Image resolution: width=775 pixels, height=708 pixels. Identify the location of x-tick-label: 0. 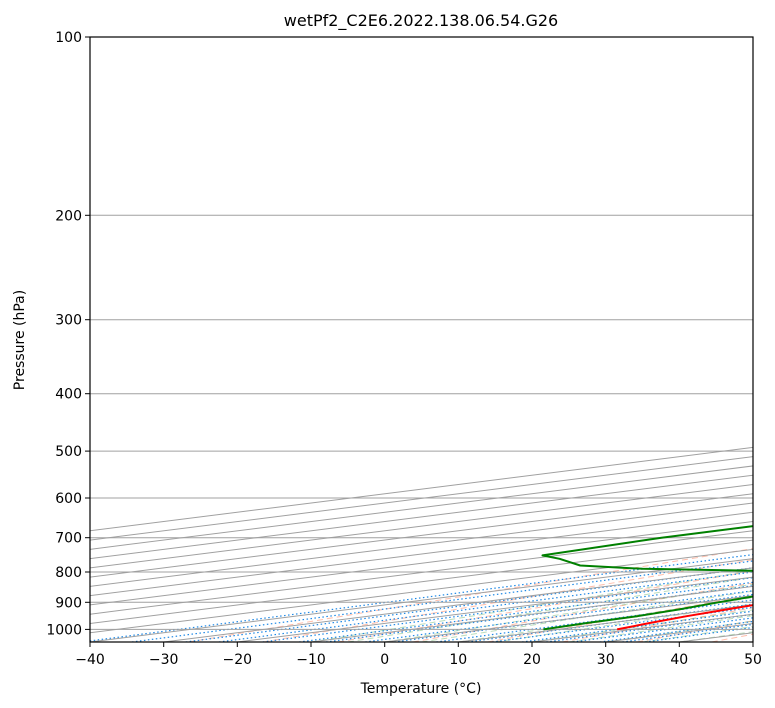
(384, 660).